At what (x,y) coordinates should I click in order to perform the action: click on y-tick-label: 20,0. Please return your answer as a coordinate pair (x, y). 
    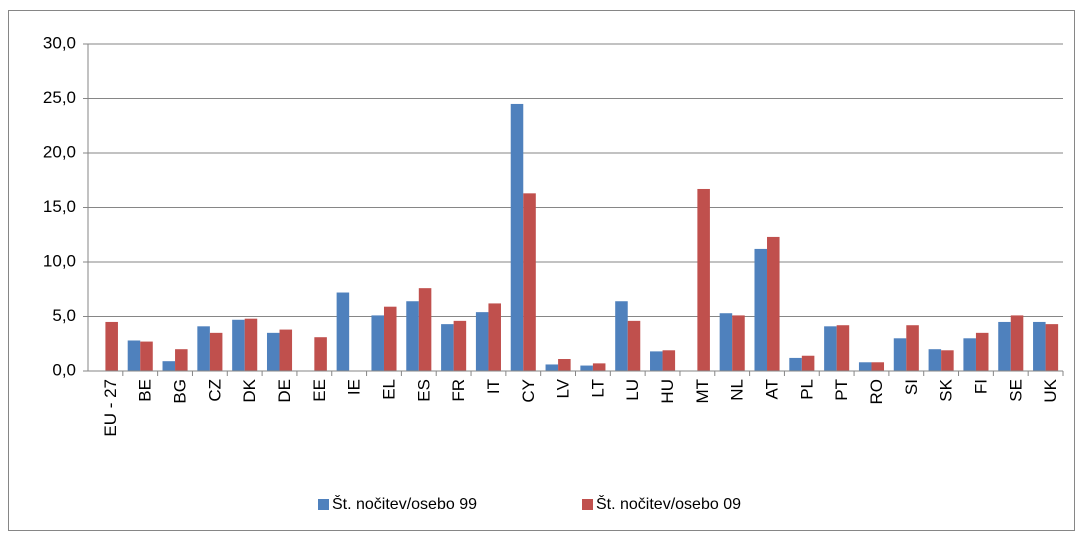
    Looking at the image, I should click on (59, 151).